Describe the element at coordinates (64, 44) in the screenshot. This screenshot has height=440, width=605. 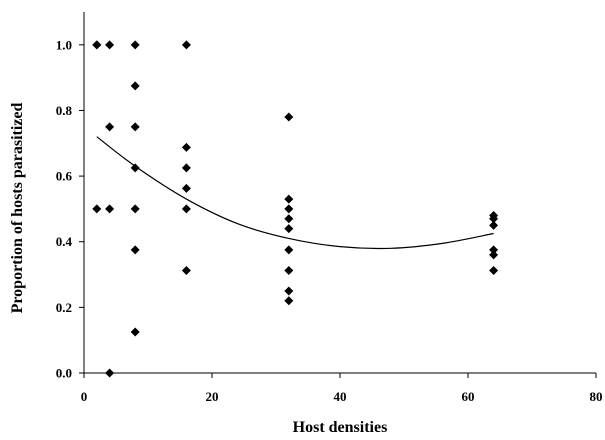
I see `y-tick-label: 1.0` at that location.